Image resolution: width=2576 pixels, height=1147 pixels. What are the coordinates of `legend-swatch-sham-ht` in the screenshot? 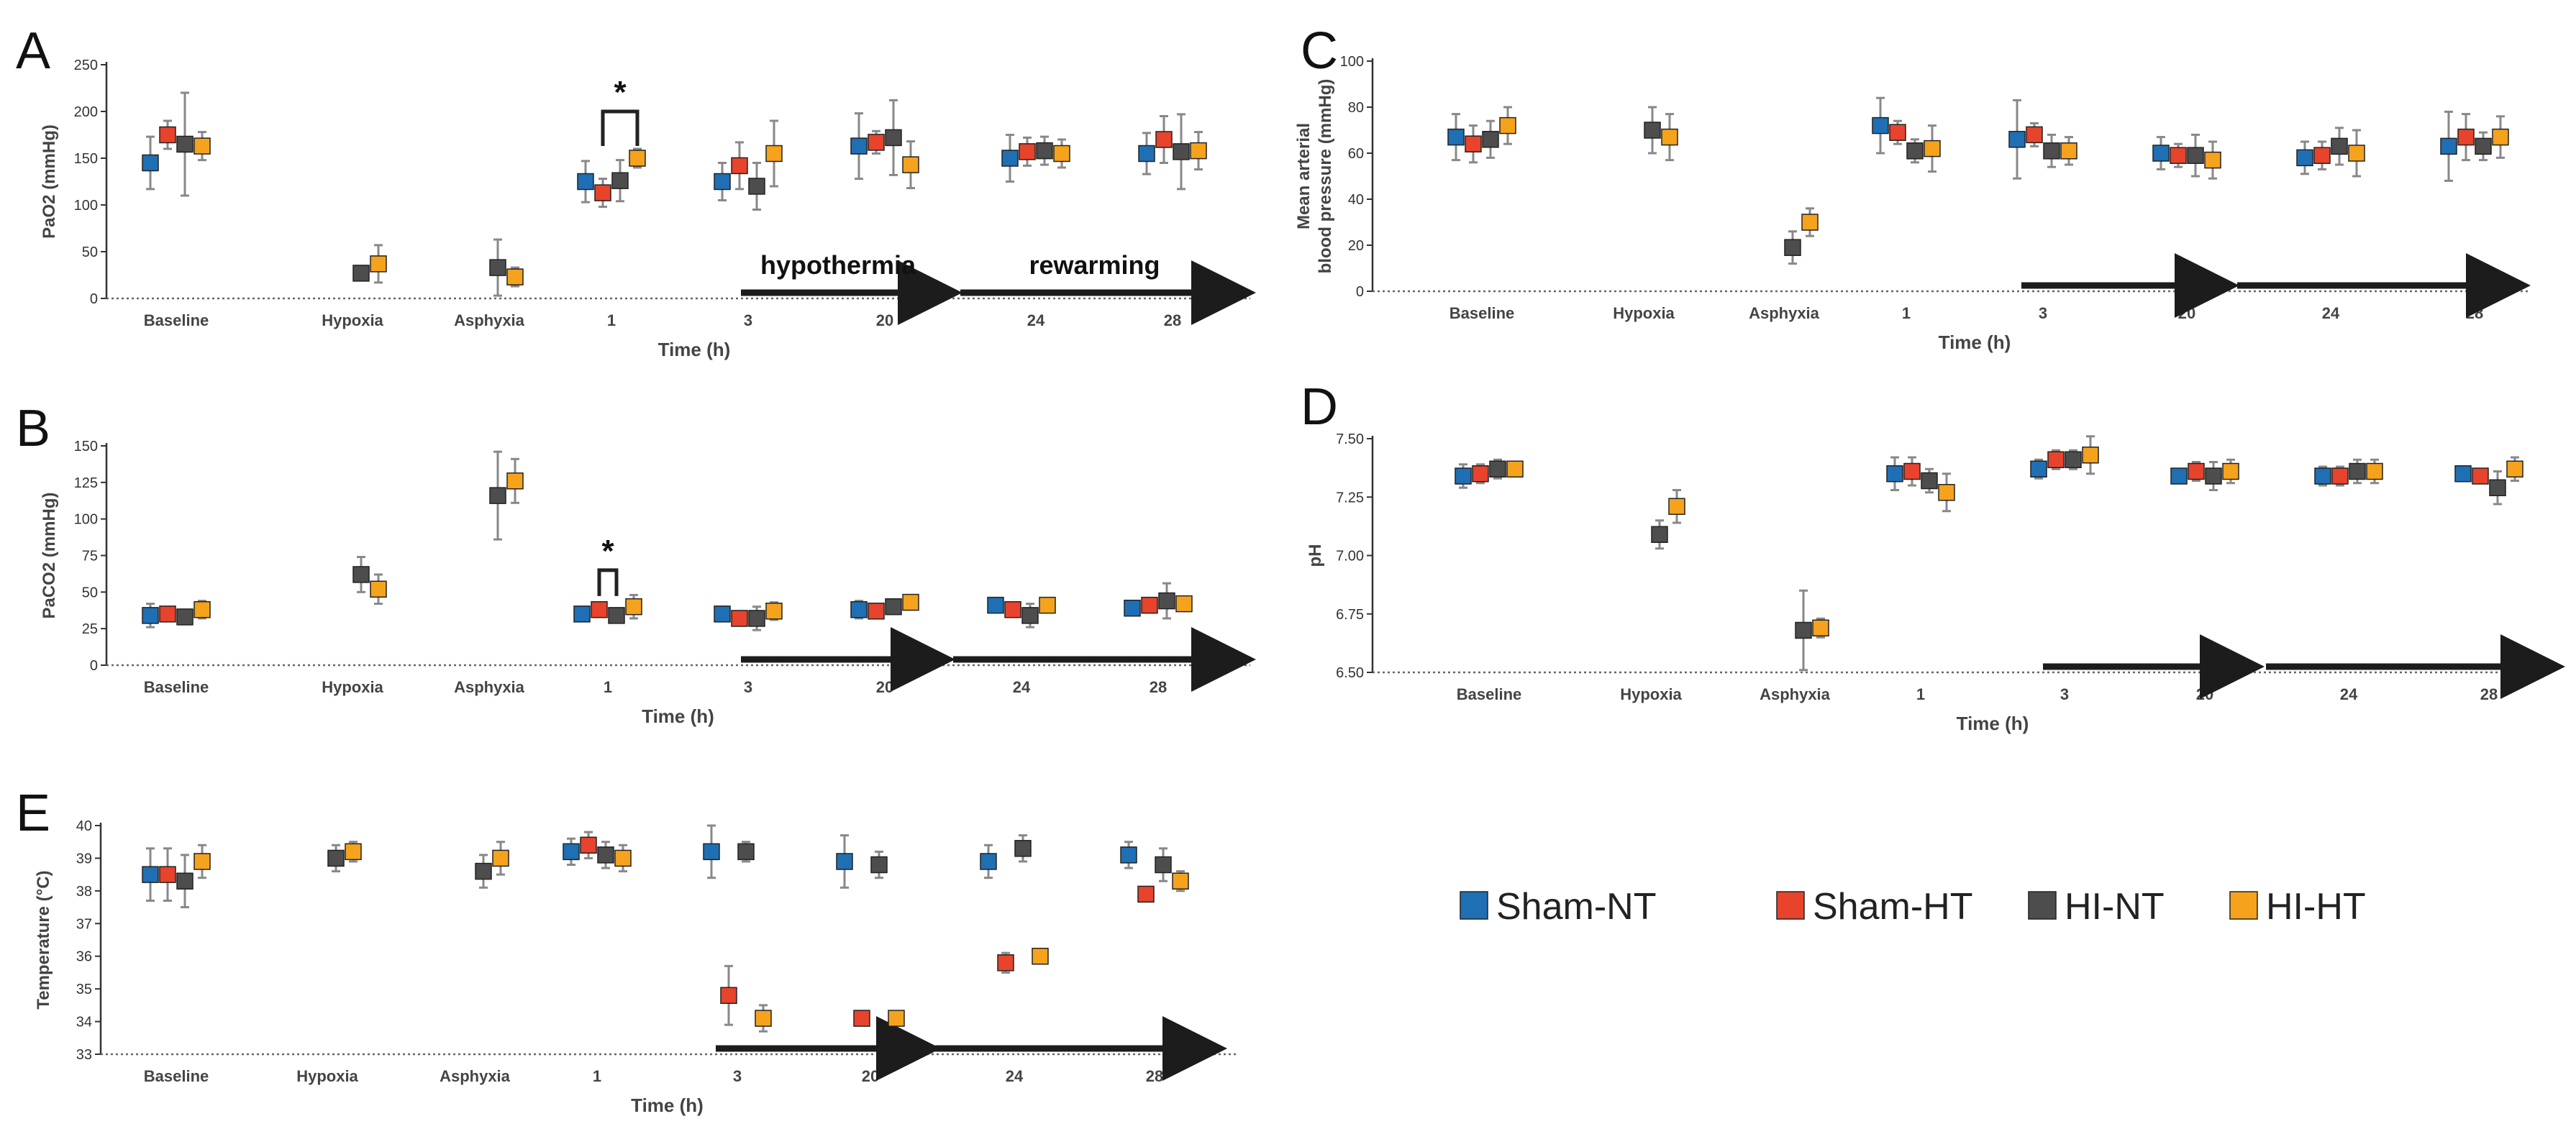 It's located at (1790, 906).